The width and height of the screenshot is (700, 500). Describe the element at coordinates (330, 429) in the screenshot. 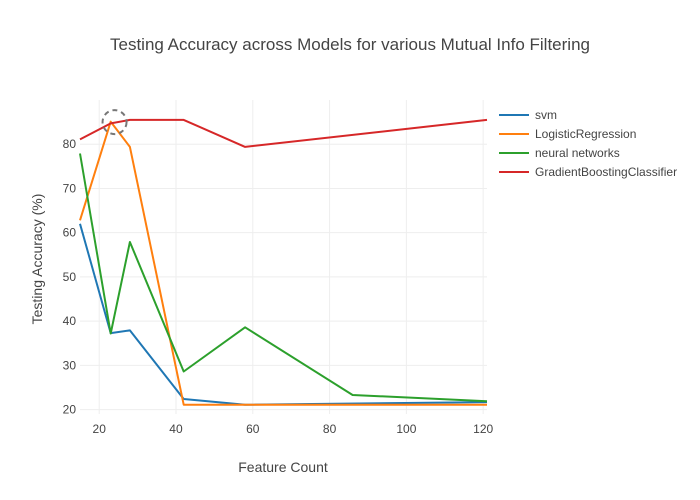

I see `x-tick-label: 80` at that location.